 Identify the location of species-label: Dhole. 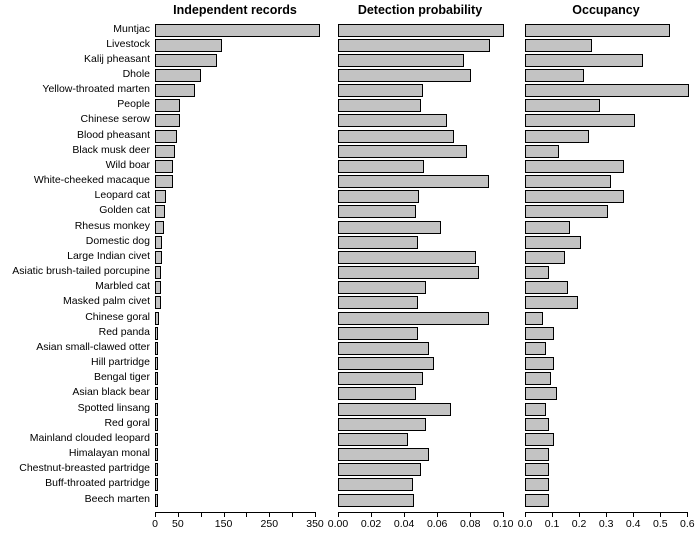
(136, 73).